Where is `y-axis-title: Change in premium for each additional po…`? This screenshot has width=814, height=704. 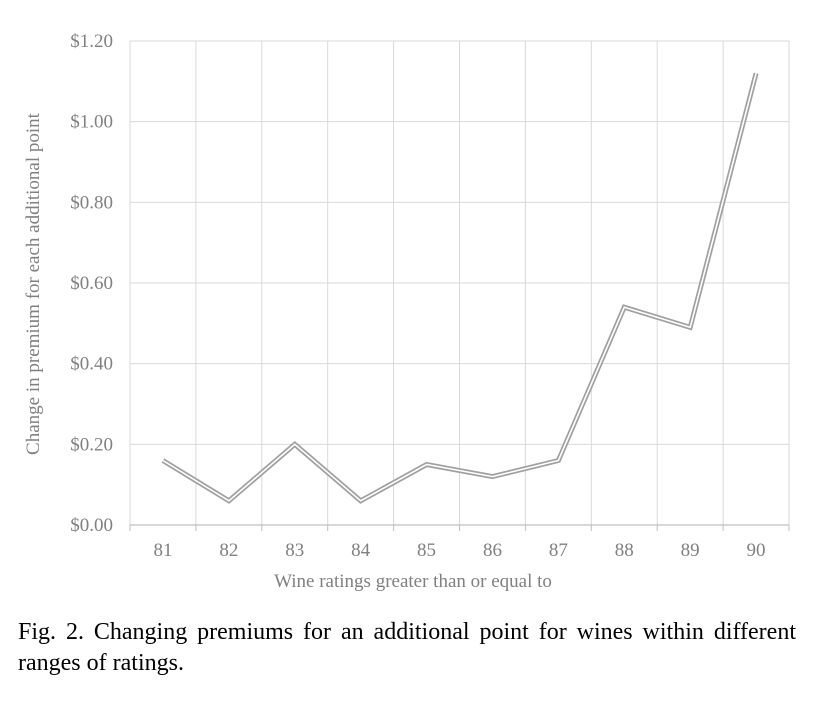
y-axis-title: Change in premium for each additional po… is located at coordinates (33, 283).